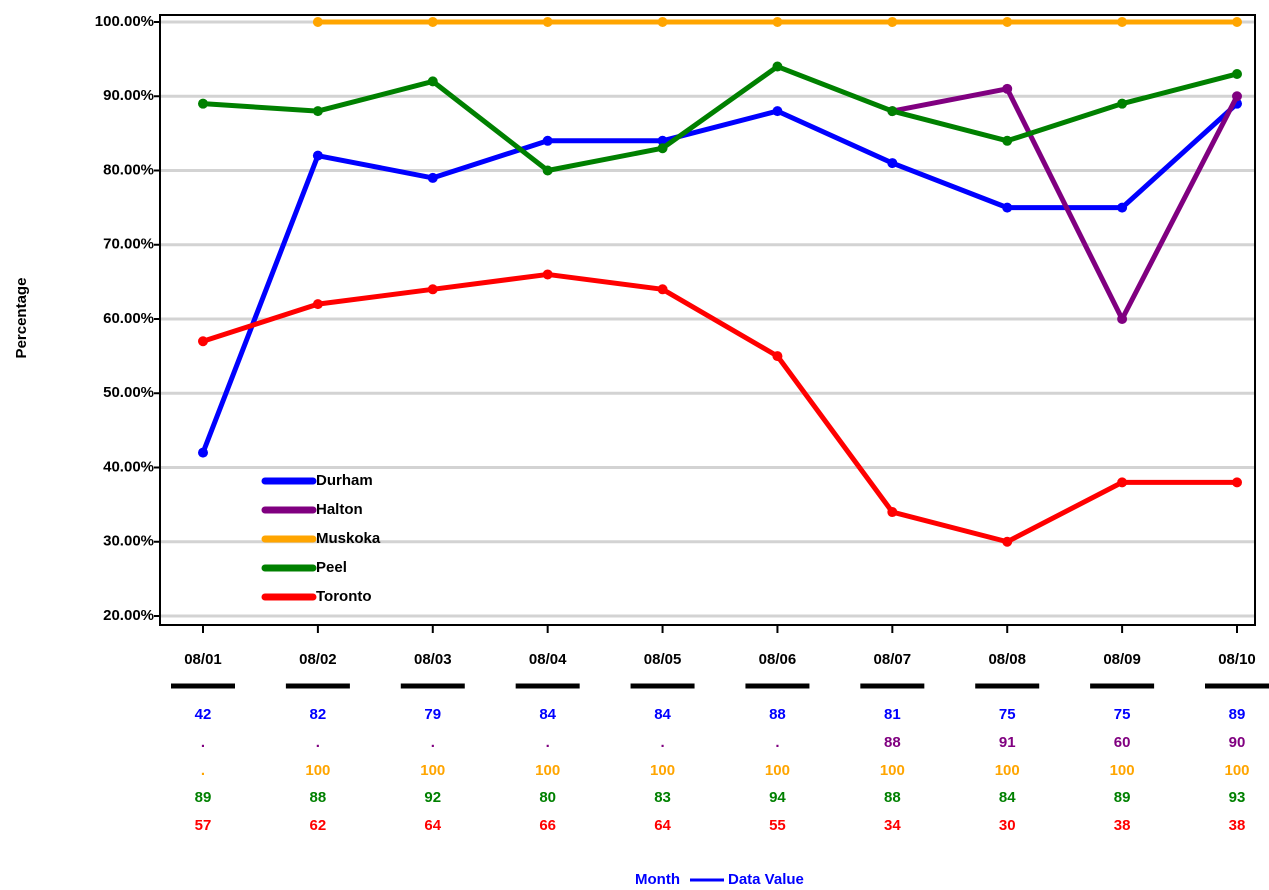  Describe the element at coordinates (318, 825) in the screenshot. I see `data-label: 62` at that location.